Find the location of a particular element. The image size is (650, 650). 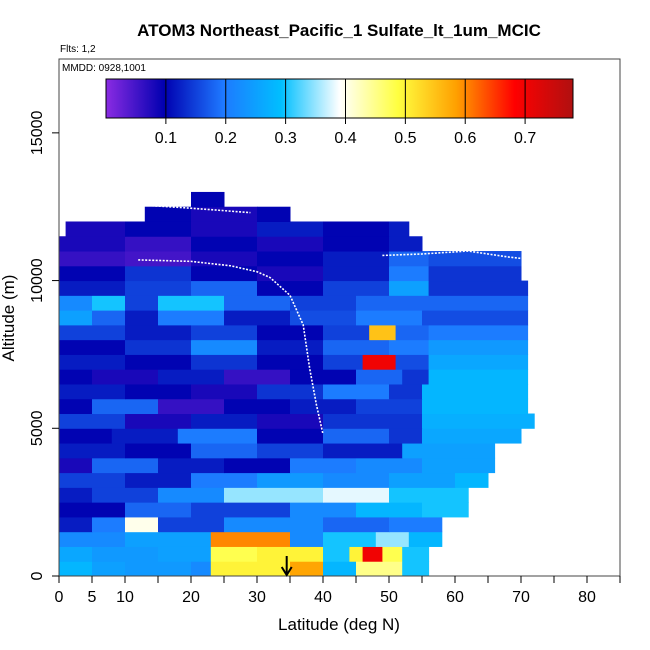

colorbar-tick-label: 0.4 is located at coordinates (345, 138).